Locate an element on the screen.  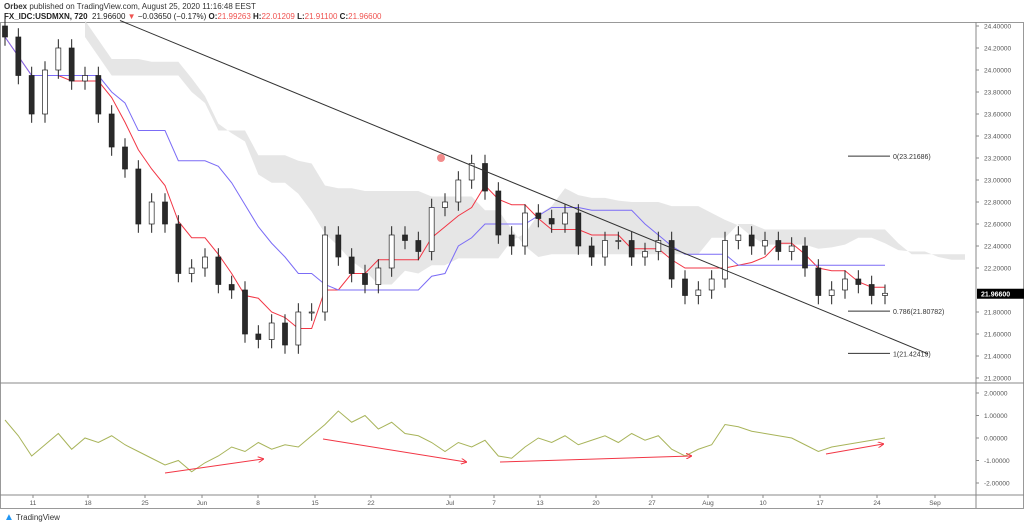
time-tick-label: 11 is located at coordinates (33, 503).